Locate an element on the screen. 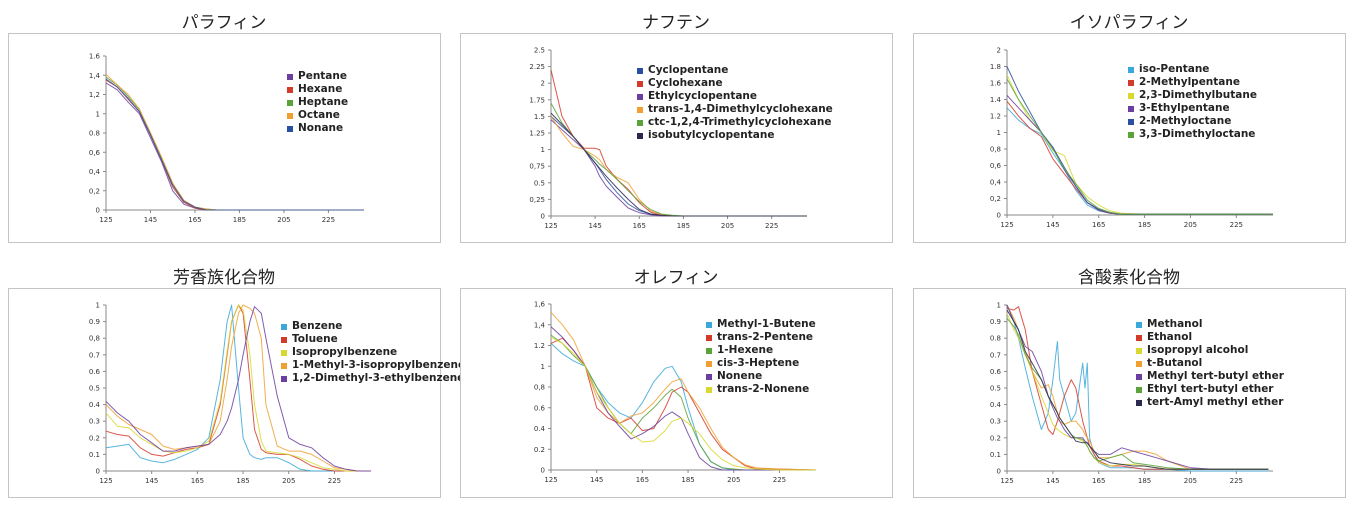 The height and width of the screenshot is (506, 1354). legend-item: Benzene is located at coordinates (373, 326).